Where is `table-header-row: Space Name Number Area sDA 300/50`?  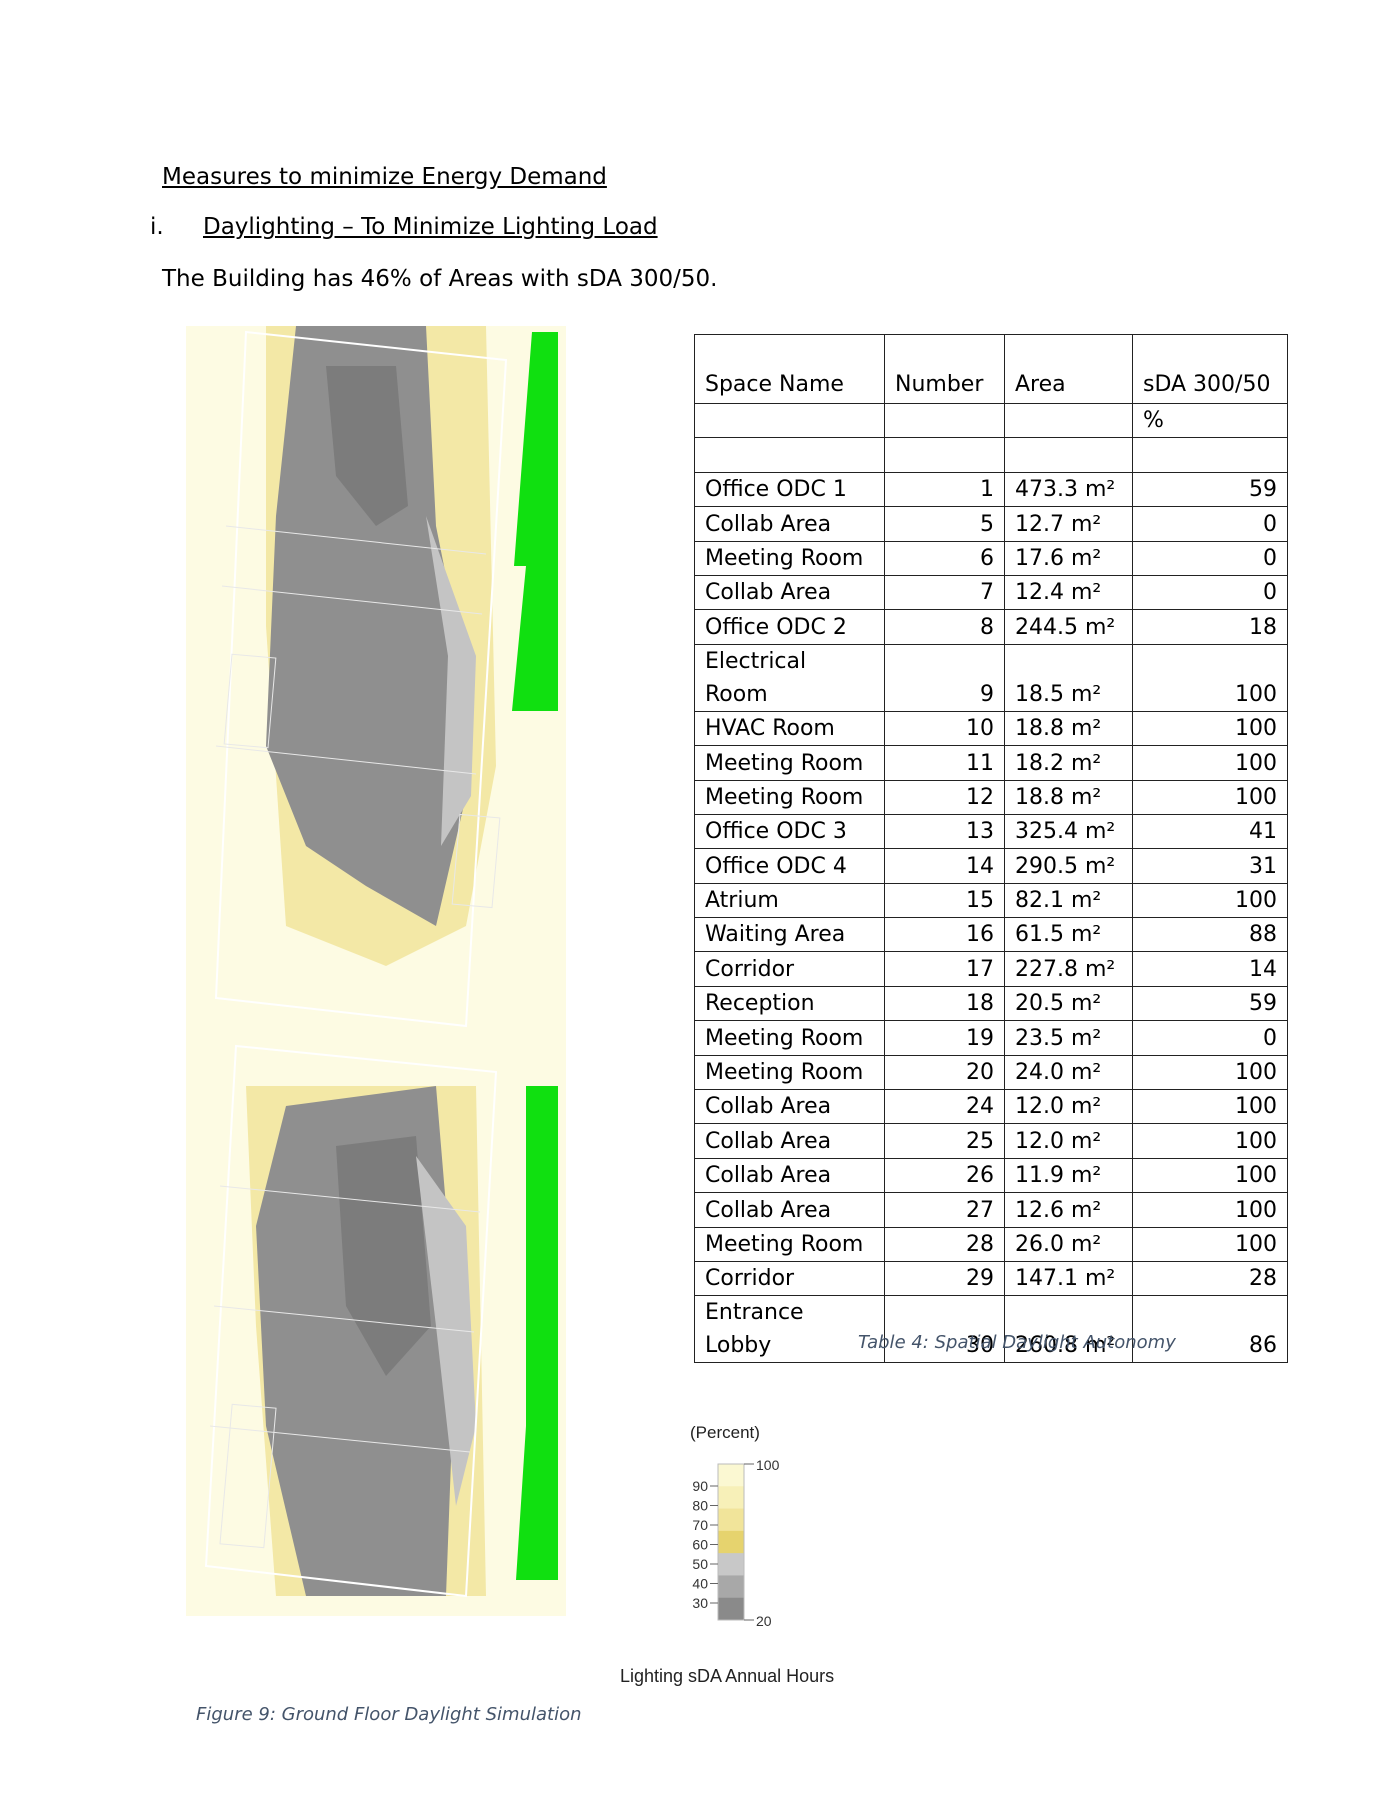 table-header-row: Space Name Number Area sDA 300/50 is located at coordinates (991, 369).